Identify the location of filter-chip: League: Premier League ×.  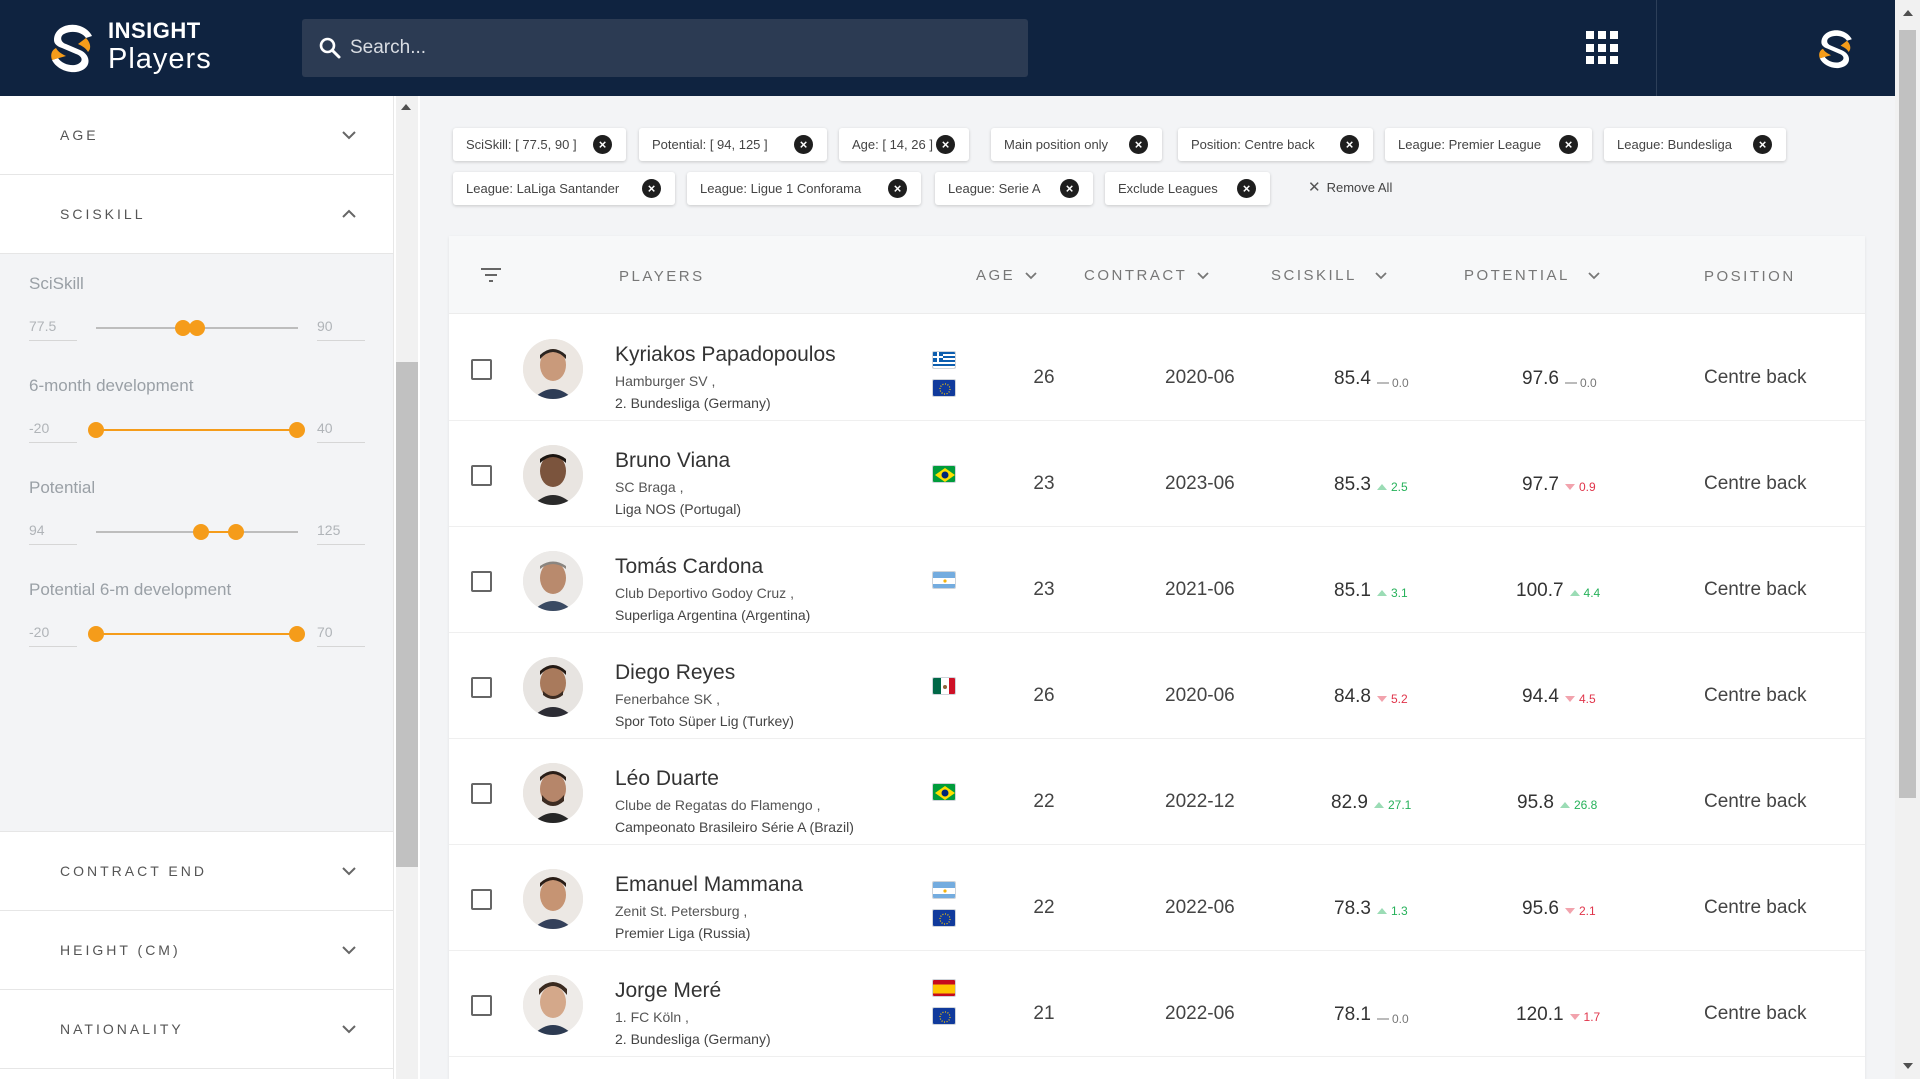
(1488, 144).